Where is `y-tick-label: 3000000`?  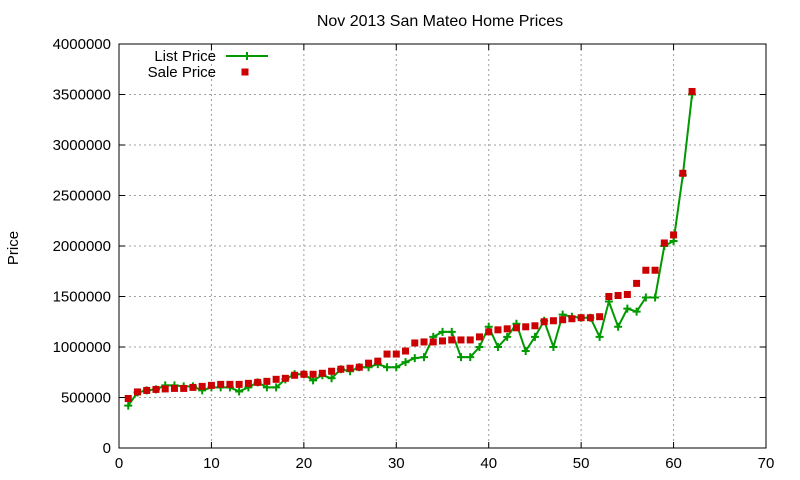 y-tick-label: 3000000 is located at coordinates (82, 145).